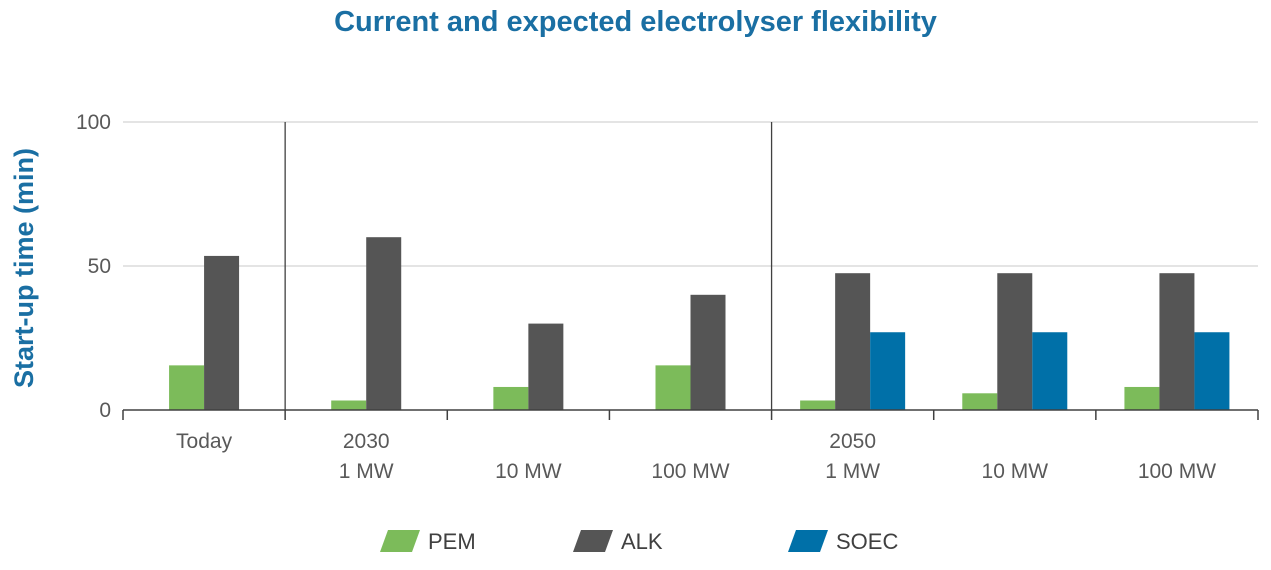 The image size is (1271, 570). Describe the element at coordinates (642, 541) in the screenshot. I see `legend-label-alk: ALK` at that location.